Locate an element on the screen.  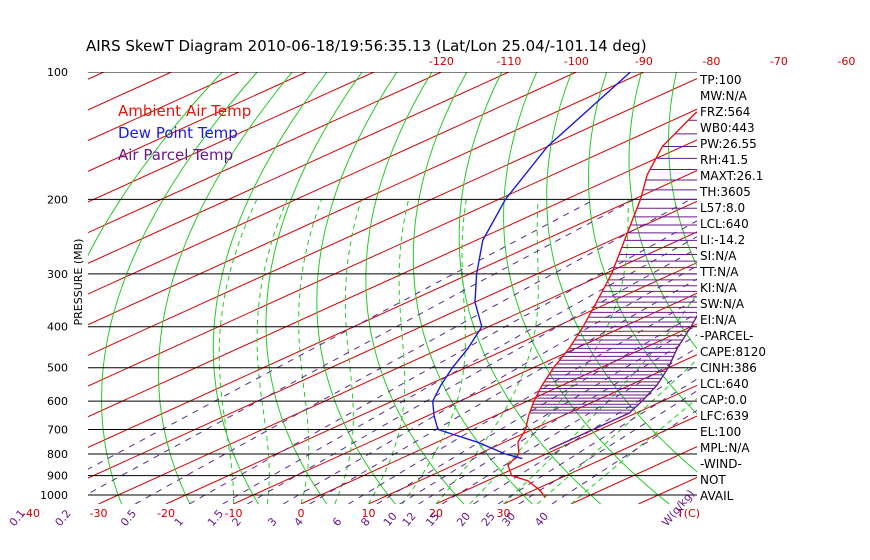
stability-index: PW:26.55 is located at coordinates (728, 144).